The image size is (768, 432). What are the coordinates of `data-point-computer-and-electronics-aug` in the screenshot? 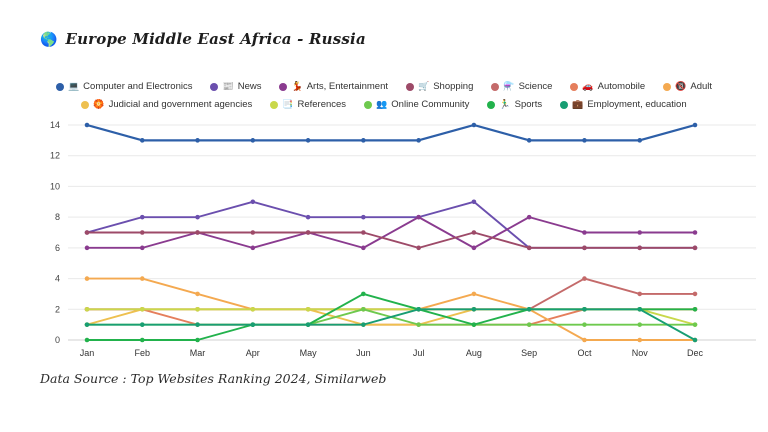 It's located at (474, 125).